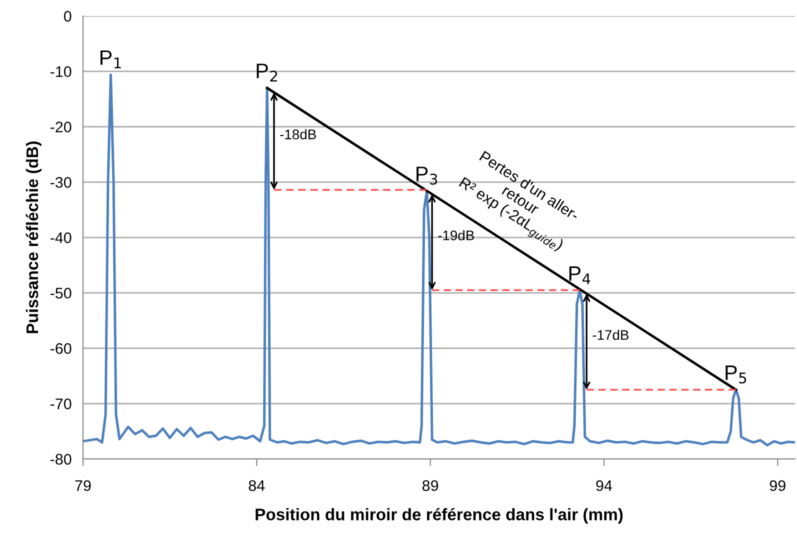 The height and width of the screenshot is (534, 797). Describe the element at coordinates (778, 486) in the screenshot. I see `x-tick-label: 99` at that location.